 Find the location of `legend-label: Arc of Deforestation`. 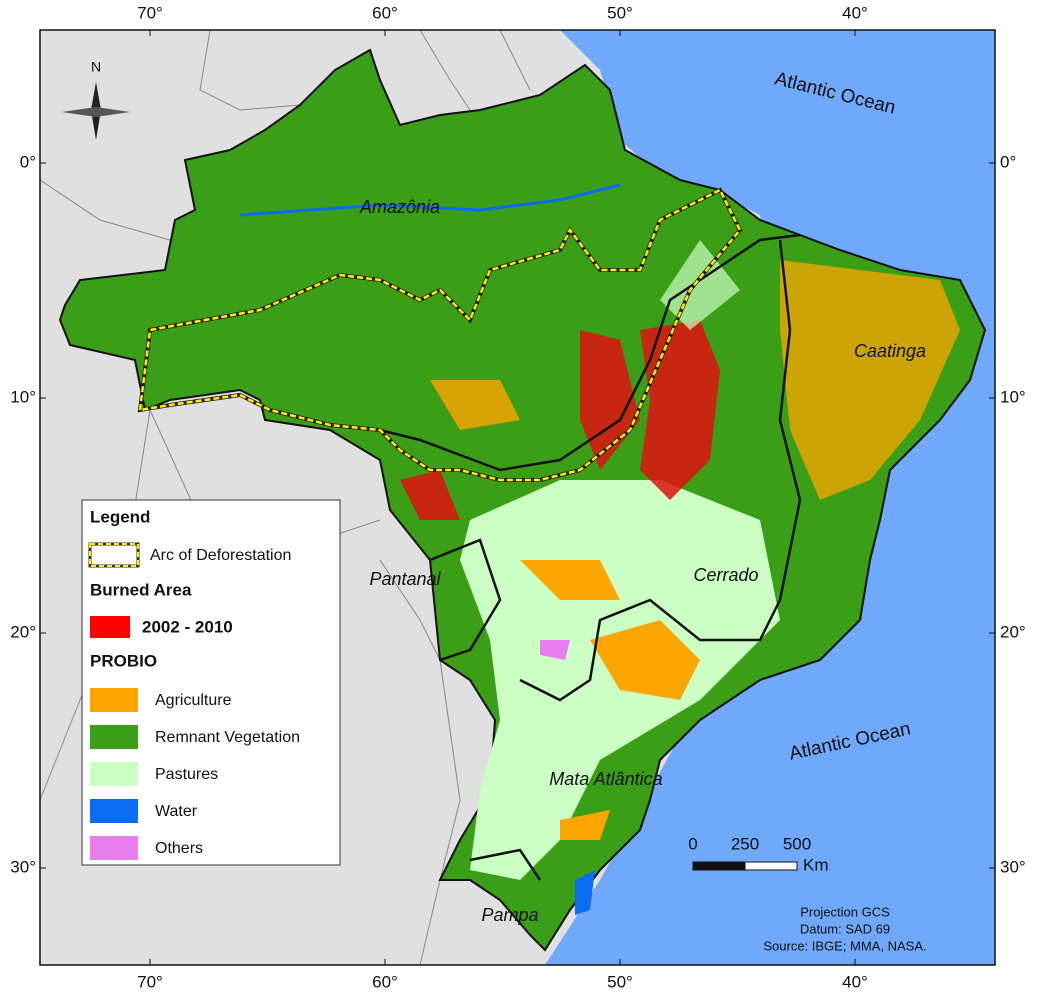

legend-label: Arc of Deforestation is located at coordinates (220, 555).